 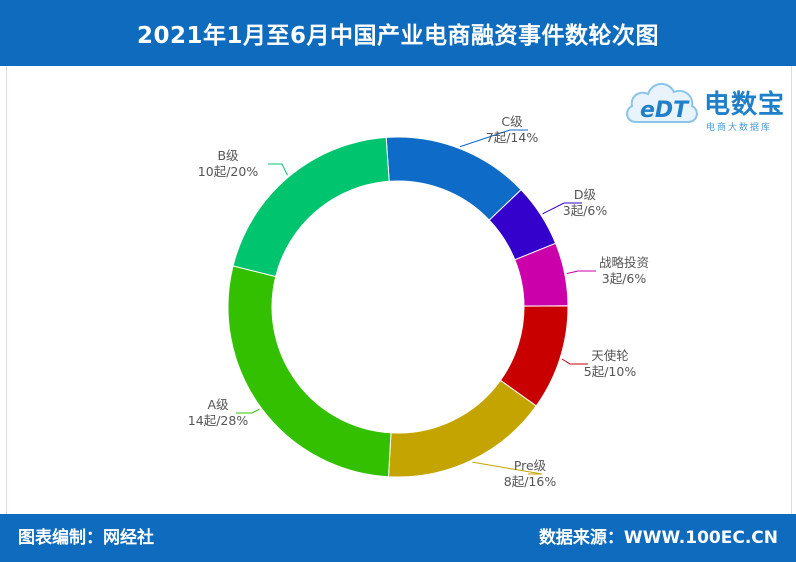 What do you see at coordinates (398, 36) in the screenshot?
I see `chart-title: 2021年1月至6月中国产业电商融资事件数轮次图` at bounding box center [398, 36].